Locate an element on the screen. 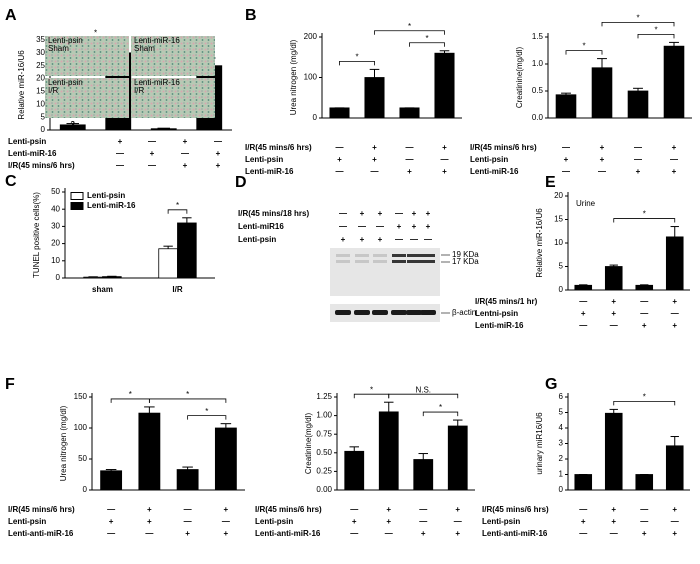 This screenshot has width=700, height=564. panel-letter: B is located at coordinates (251, 15).